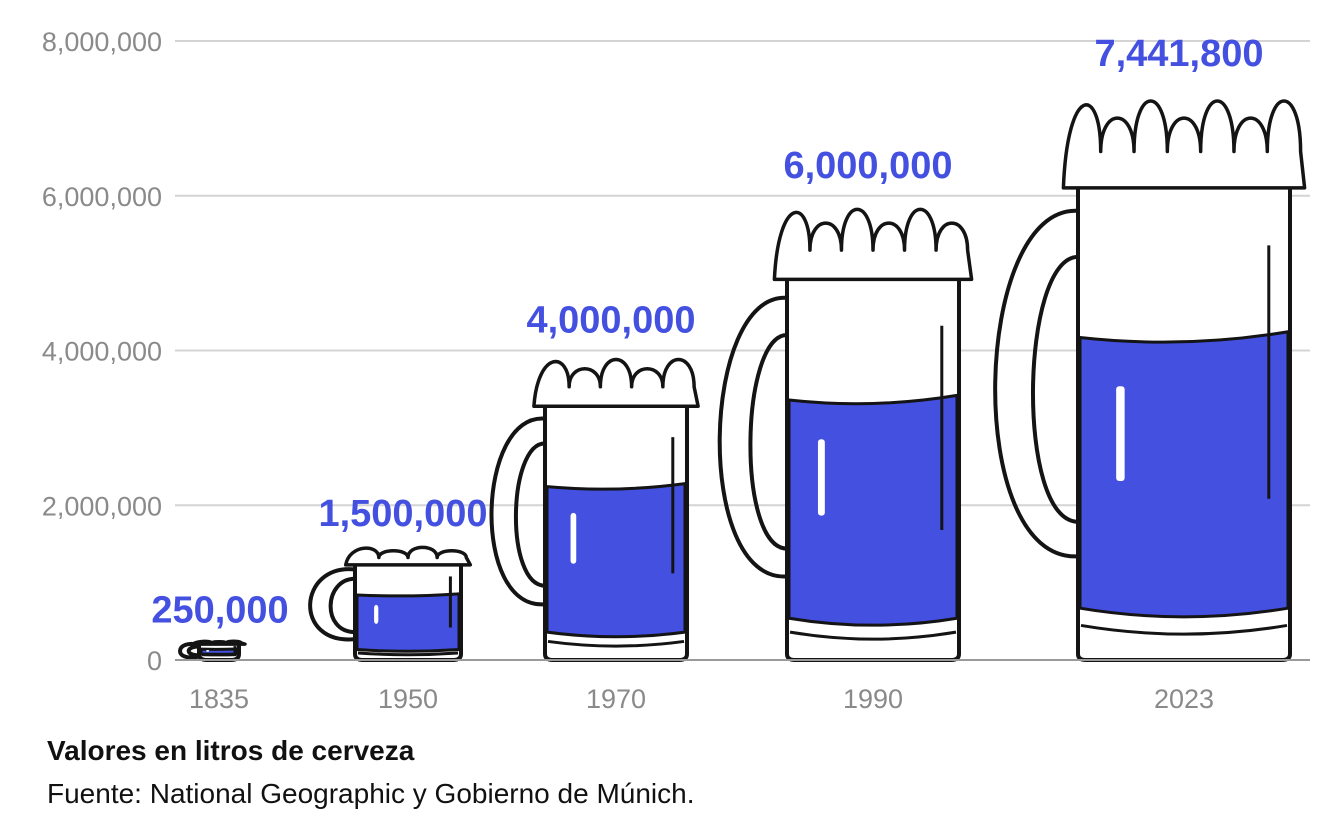 This screenshot has width=1334, height=831. I want to click on value-label: 4,000,000, so click(610, 321).